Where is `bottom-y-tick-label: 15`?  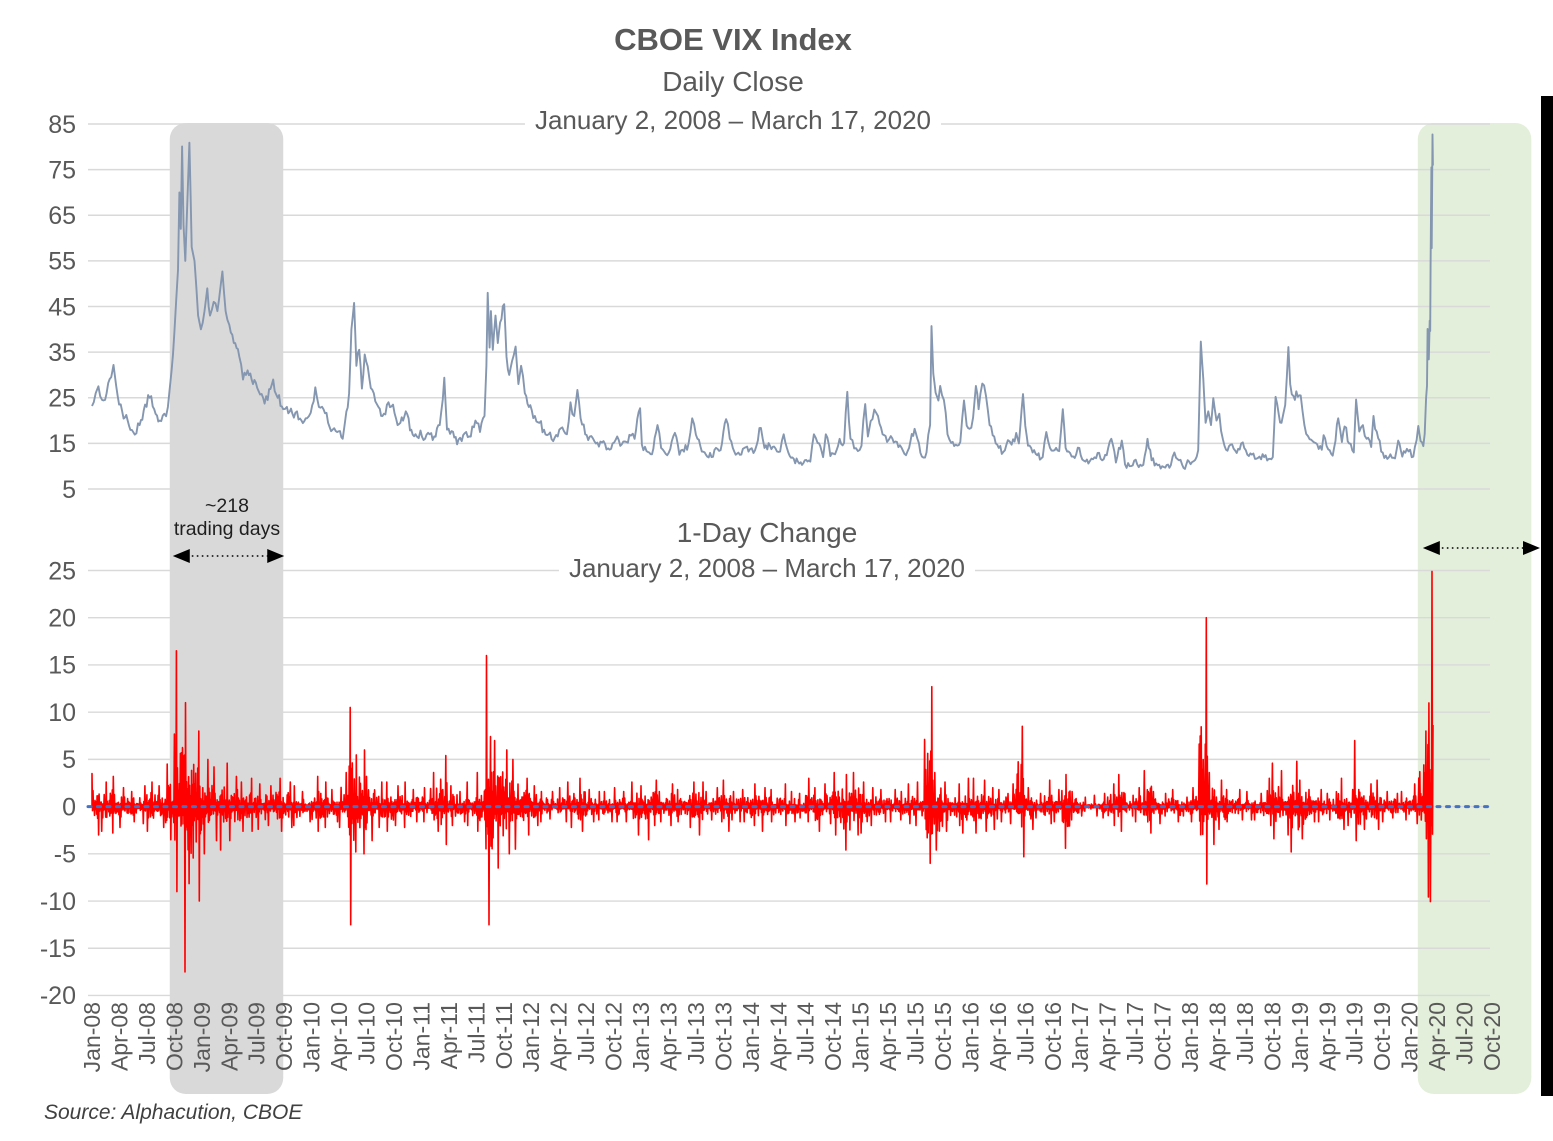 bottom-y-tick-label: 15 is located at coordinates (62, 666).